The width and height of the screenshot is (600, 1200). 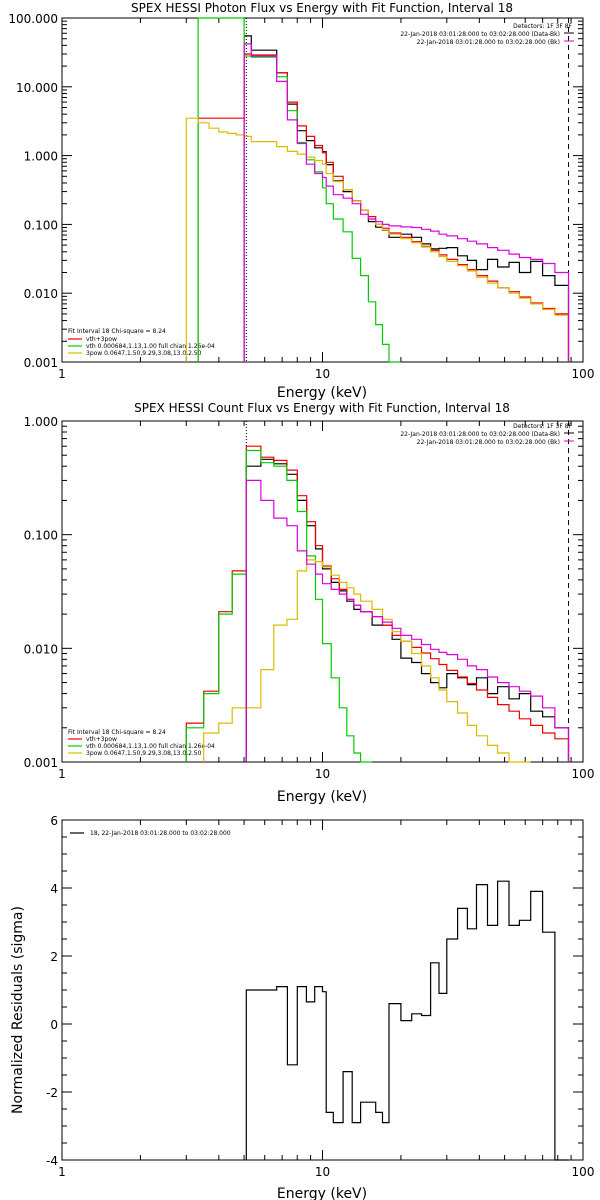 What do you see at coordinates (52, 1093) in the screenshot?
I see `y-tick-label: -2` at bounding box center [52, 1093].